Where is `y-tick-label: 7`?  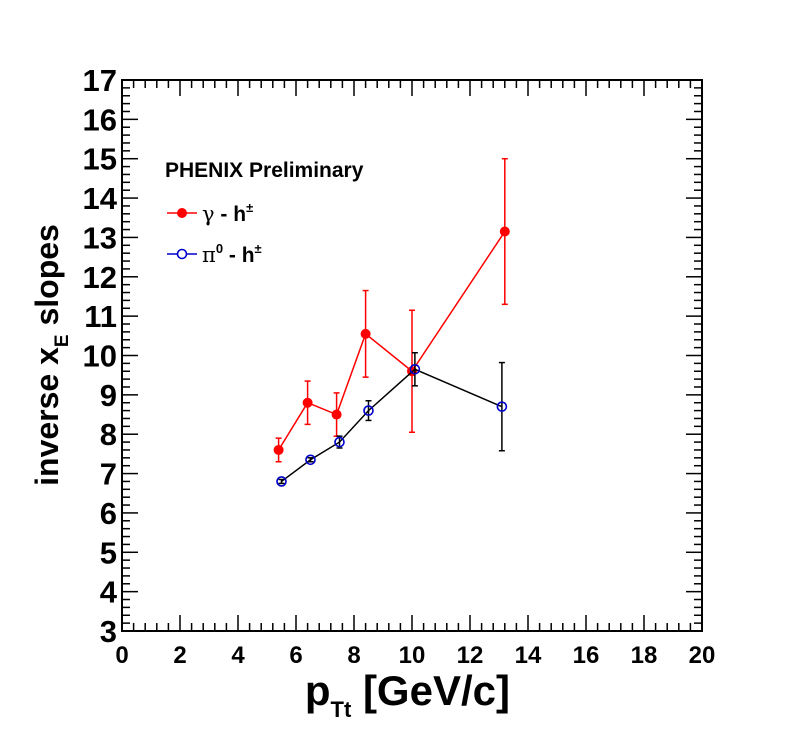
y-tick-label: 7 is located at coordinates (108, 474).